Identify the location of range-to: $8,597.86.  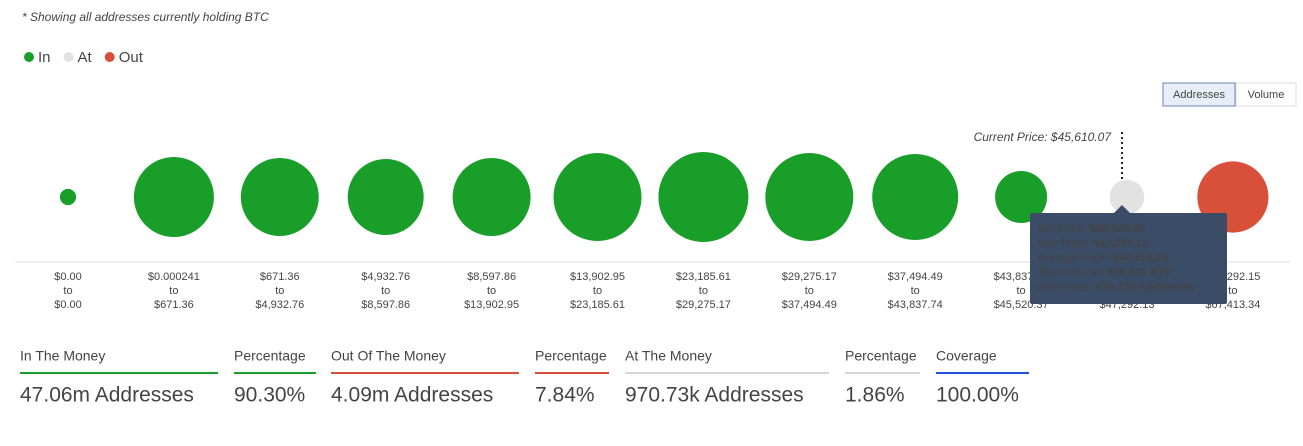
(385, 305).